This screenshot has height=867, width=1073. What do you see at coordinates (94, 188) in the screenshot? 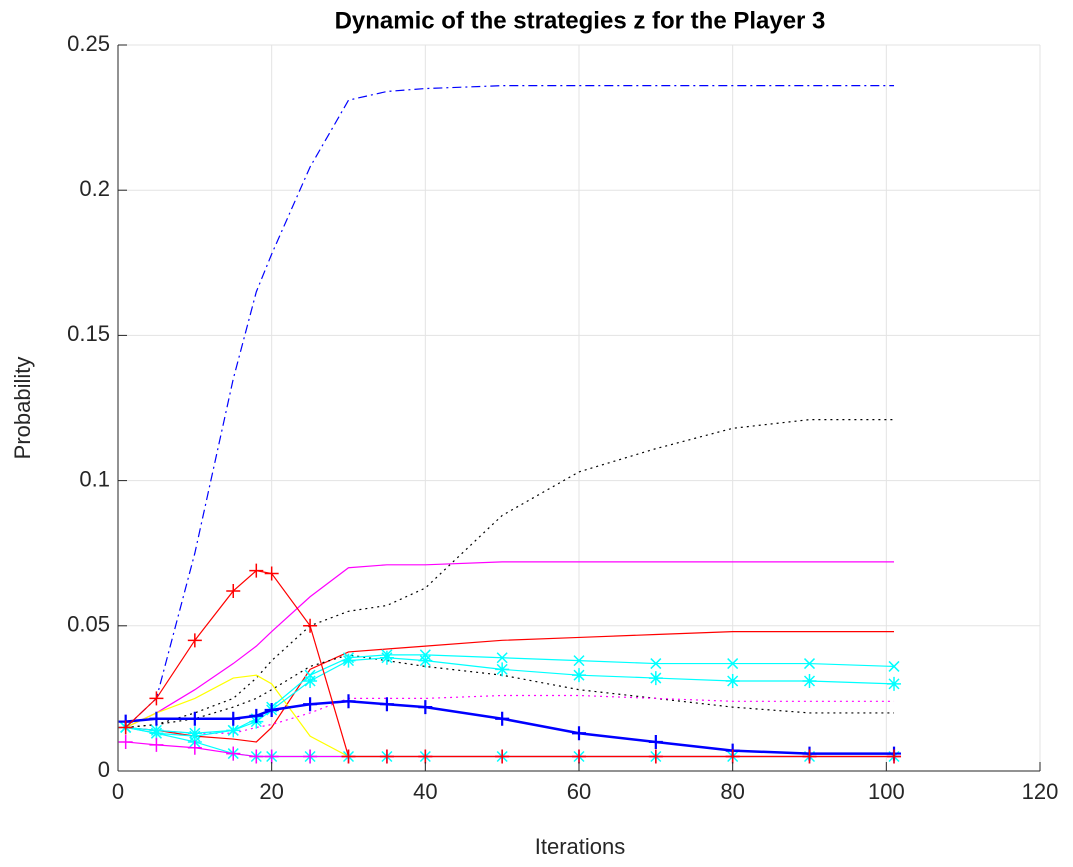
I see `y-tick-label: 0.2` at bounding box center [94, 188].